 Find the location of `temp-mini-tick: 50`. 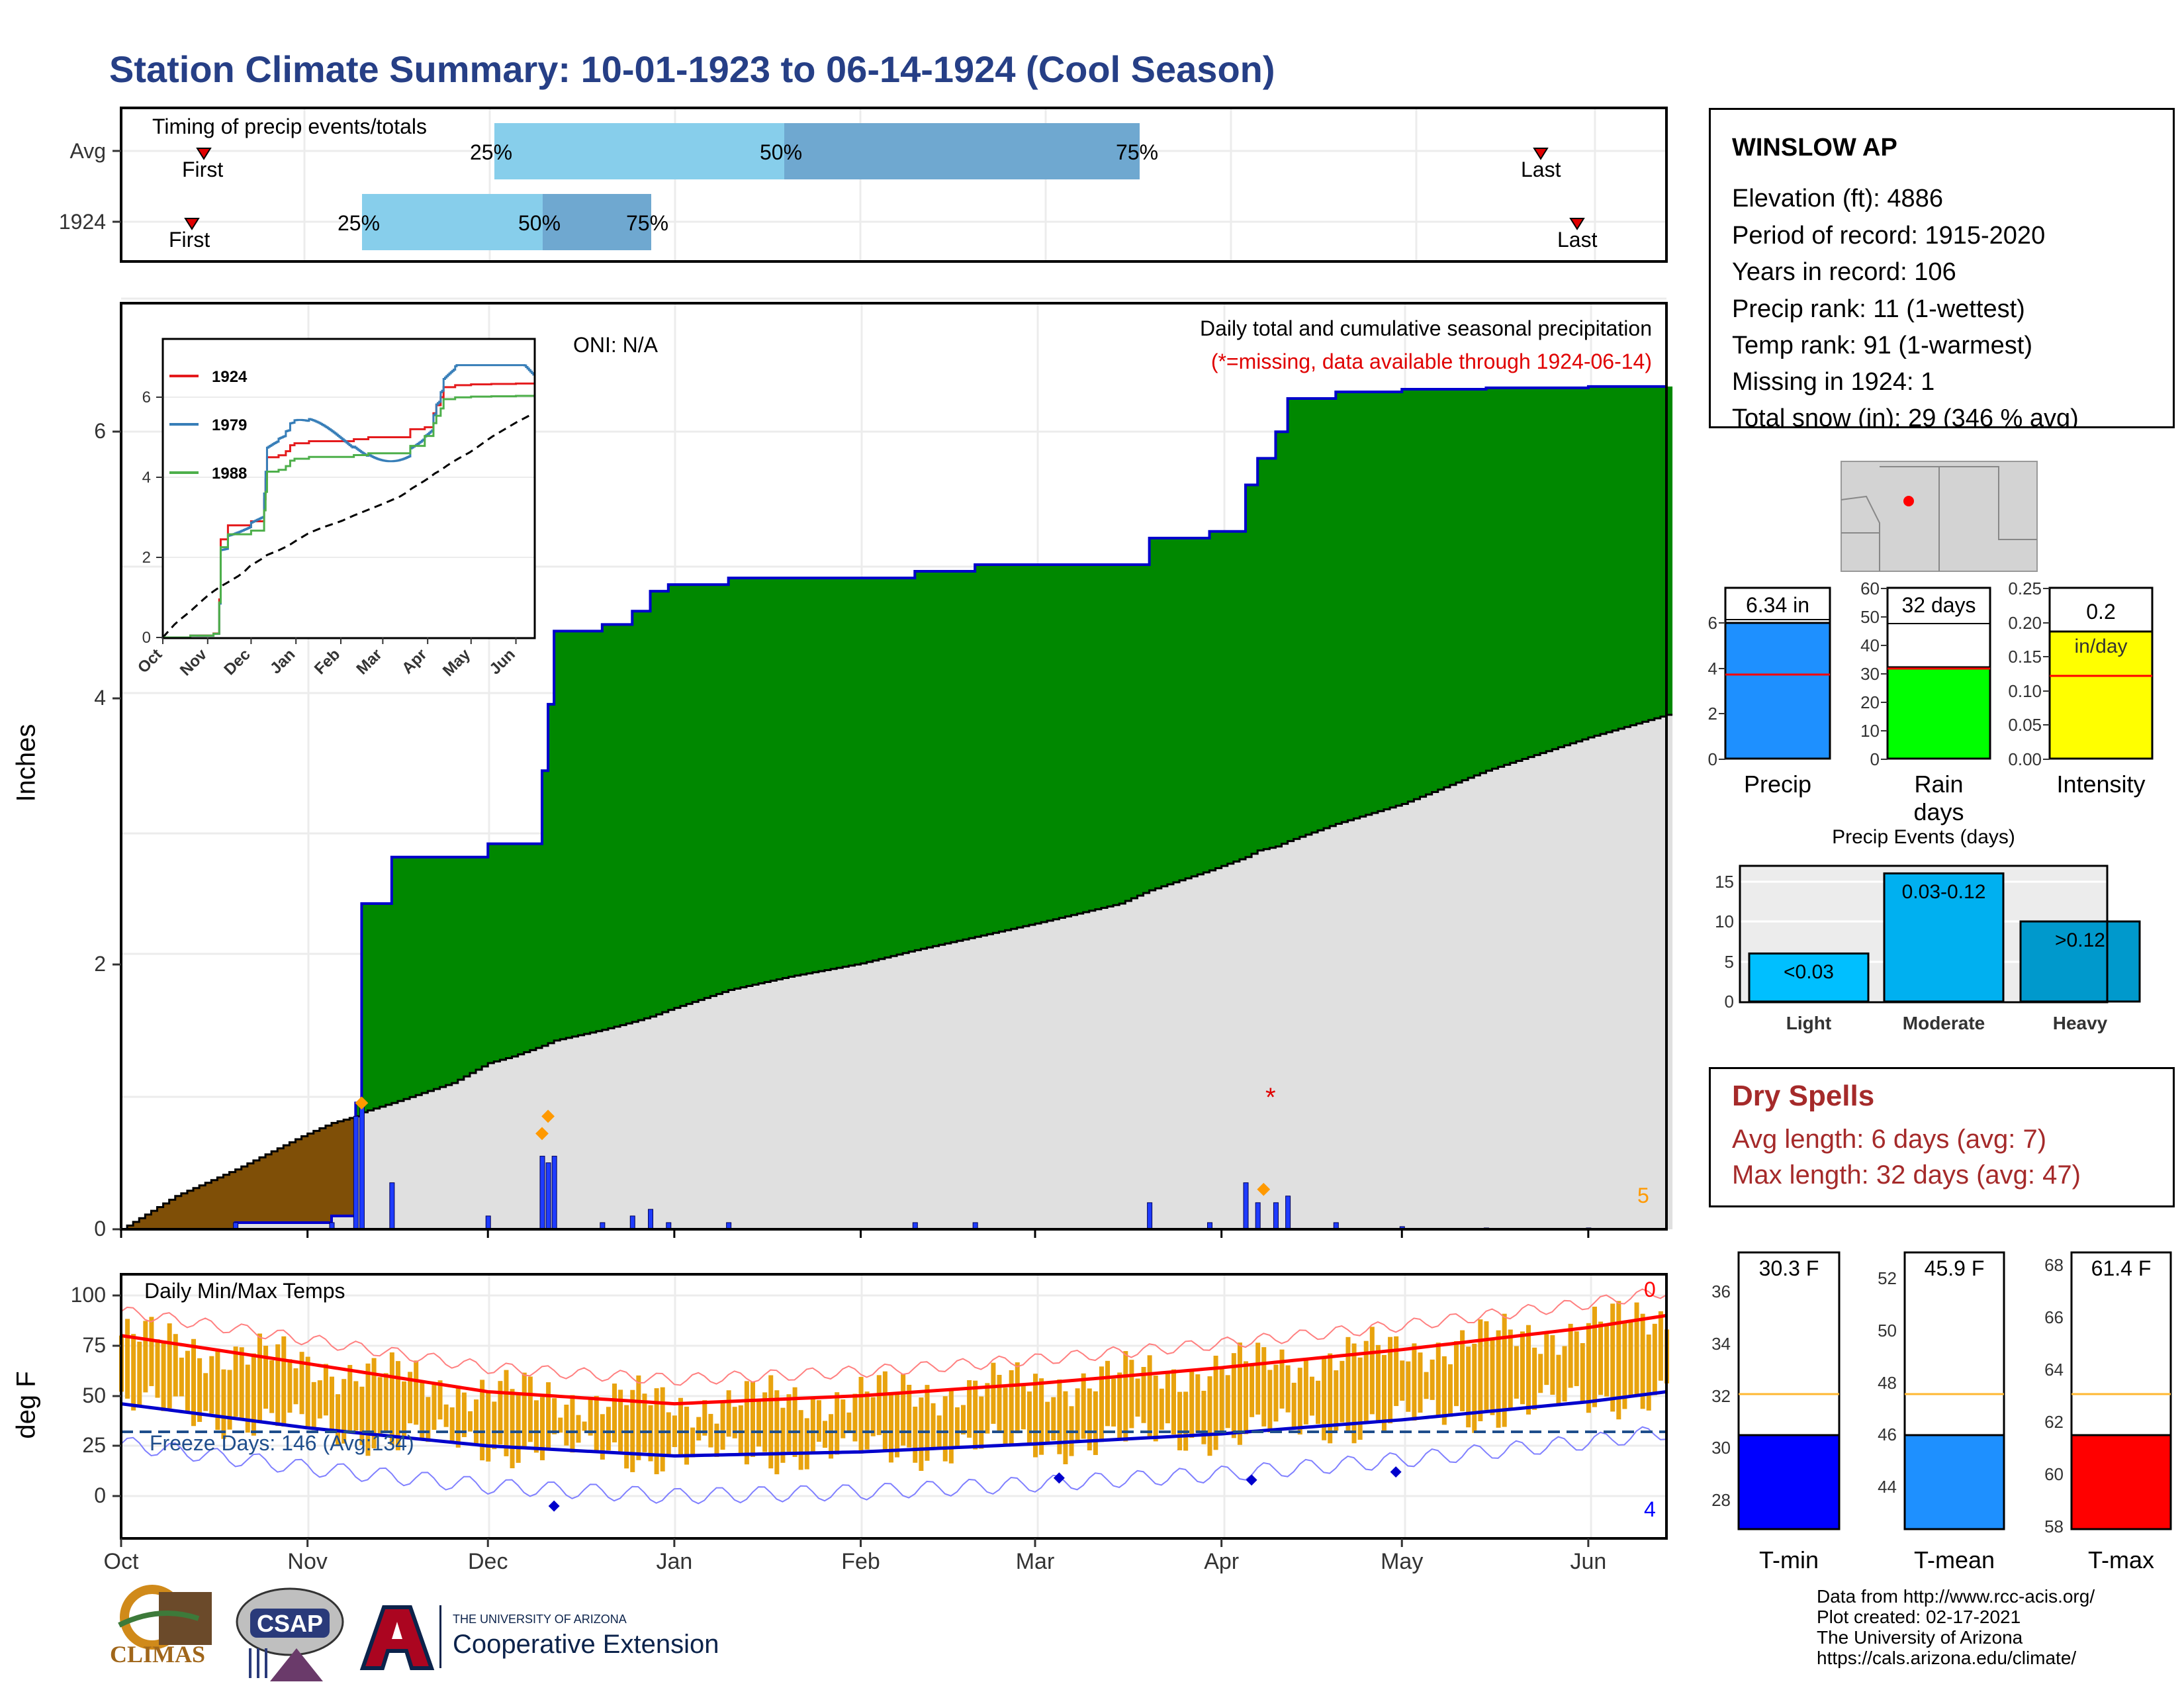

temp-mini-tick: 50 is located at coordinates (1888, 1330).